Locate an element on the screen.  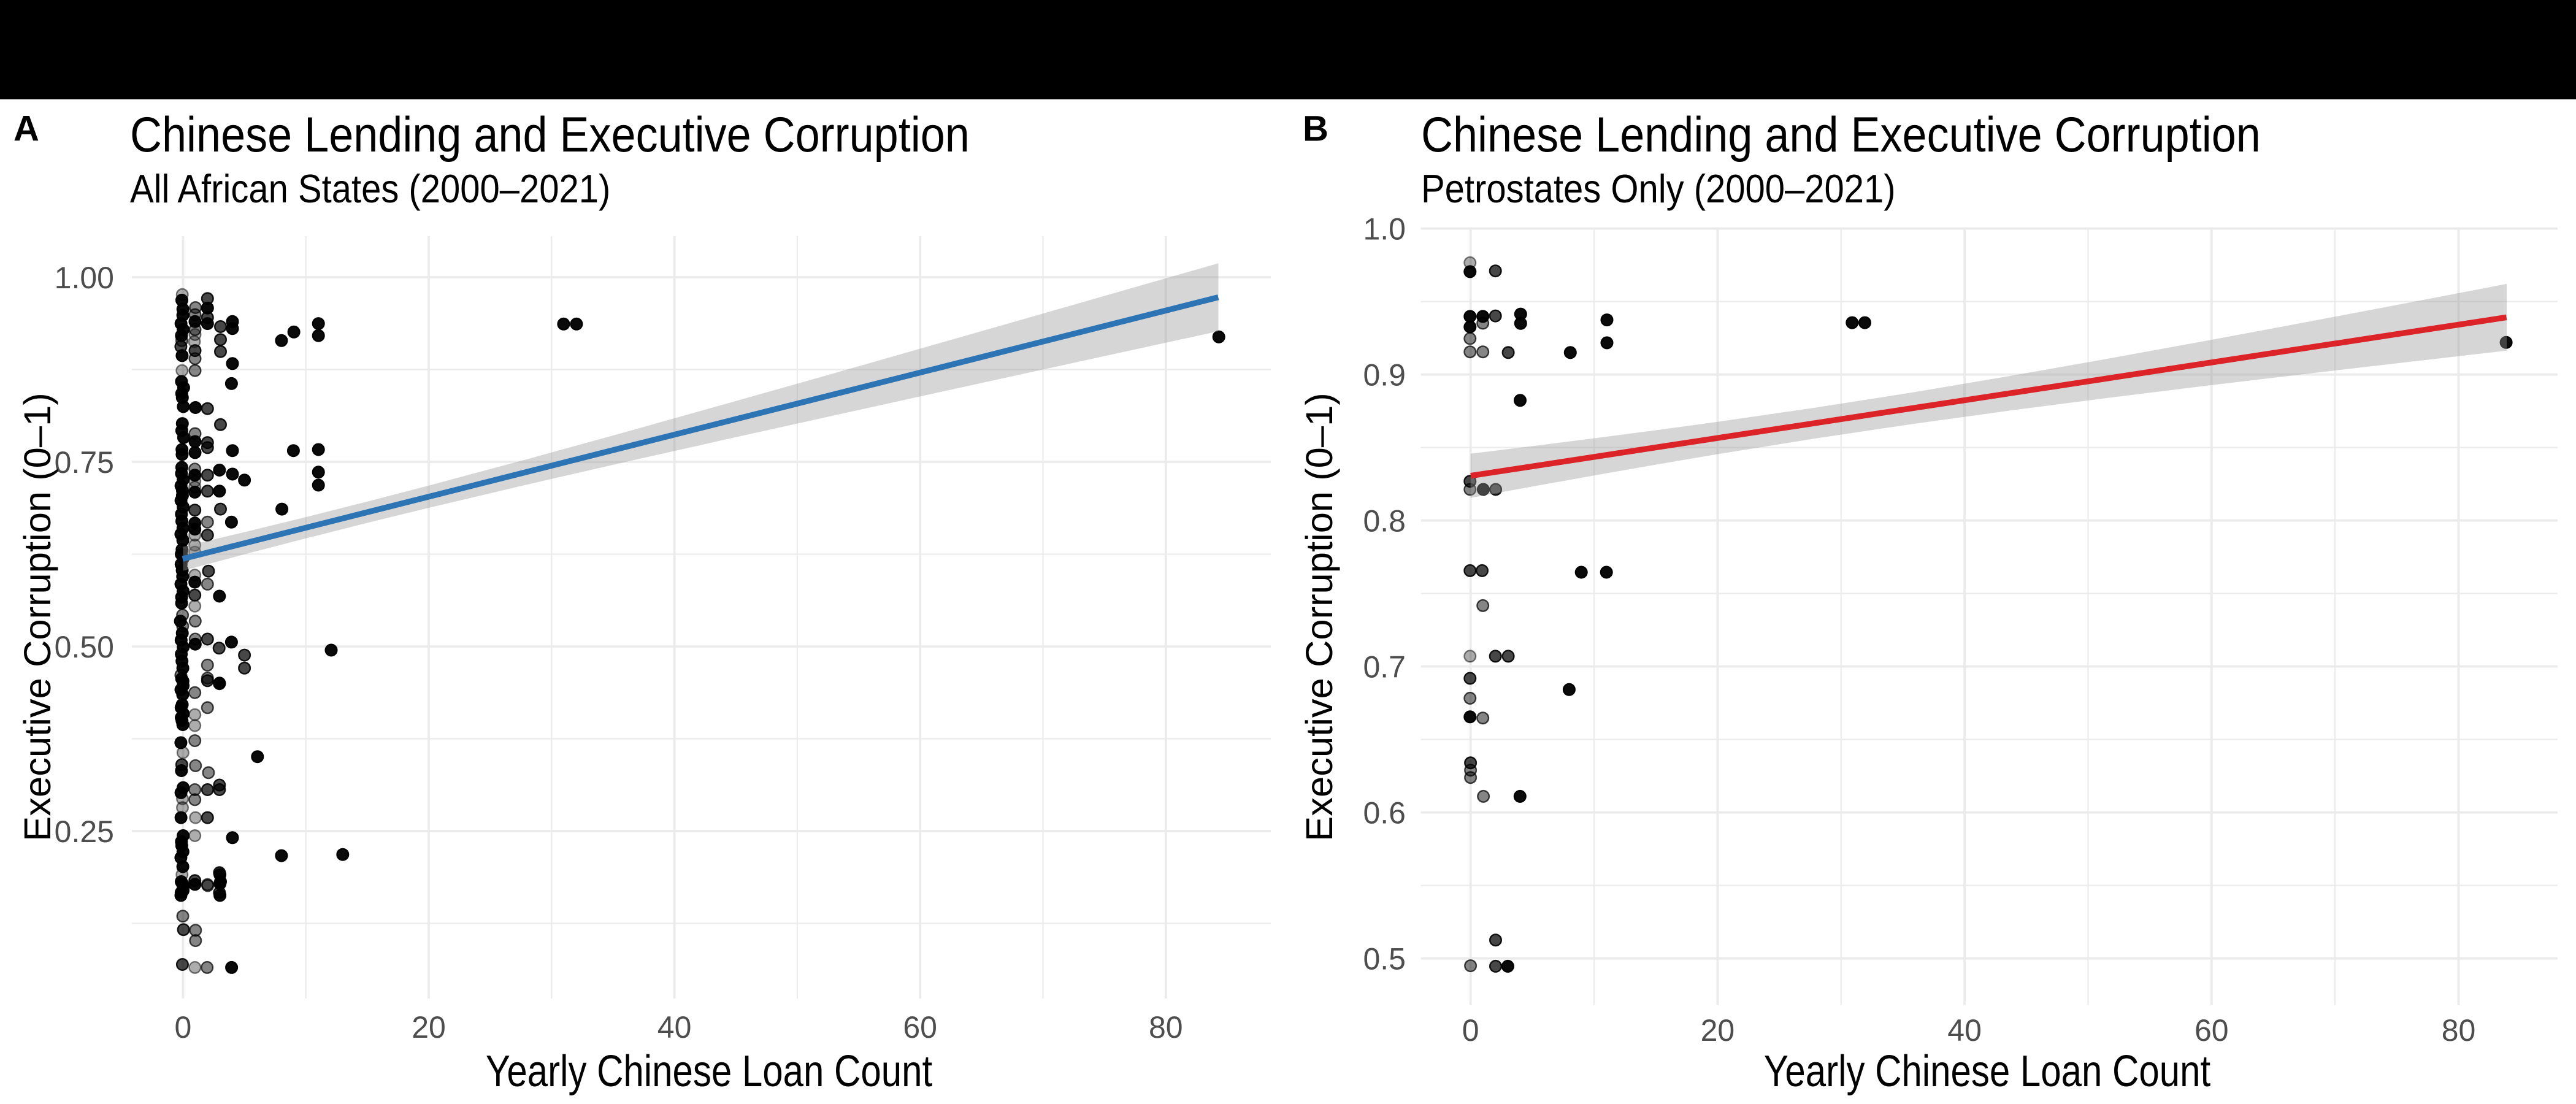
svg-text: 0.7 is located at coordinates (1384, 667).